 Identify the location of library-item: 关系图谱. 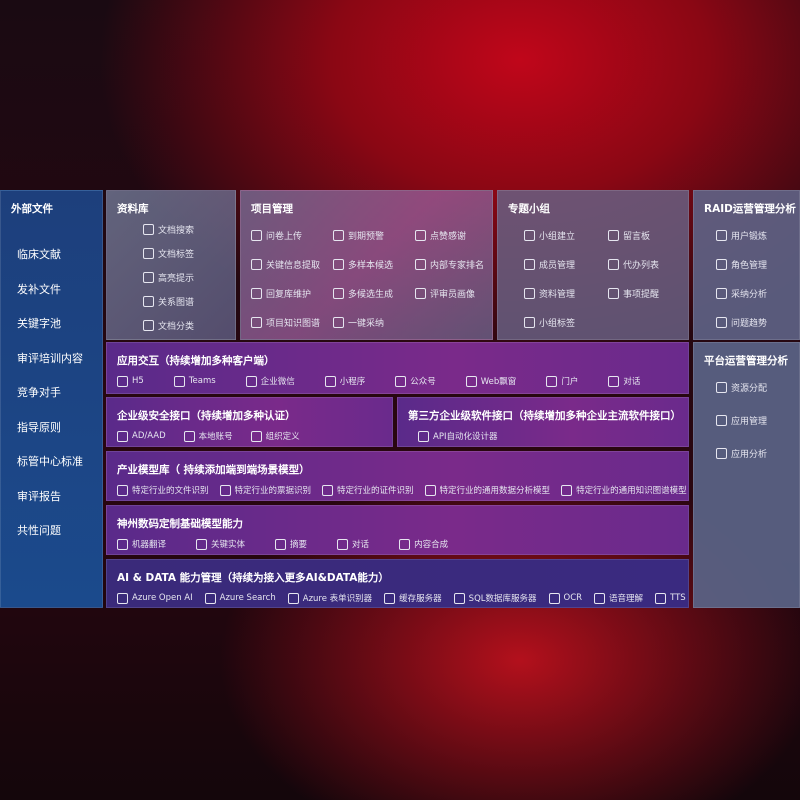
(168, 301).